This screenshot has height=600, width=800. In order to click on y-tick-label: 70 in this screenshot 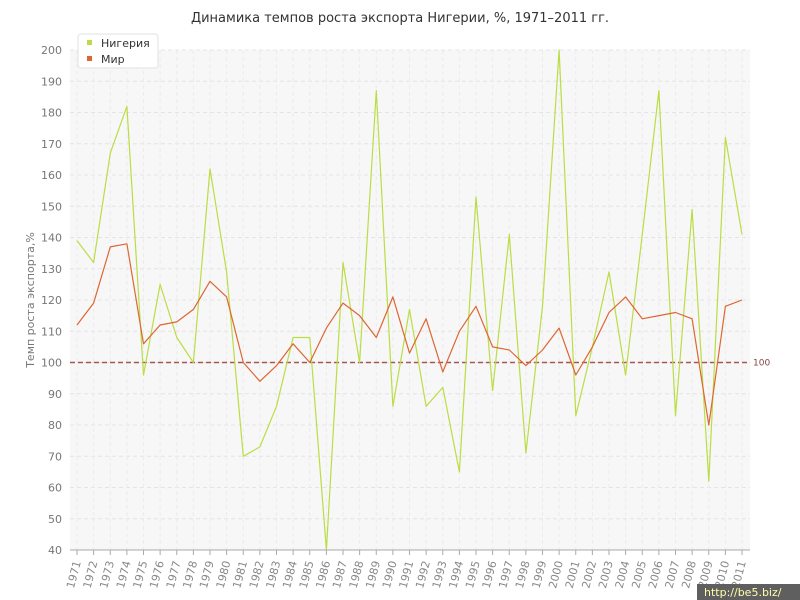, I will do `click(55, 456)`.